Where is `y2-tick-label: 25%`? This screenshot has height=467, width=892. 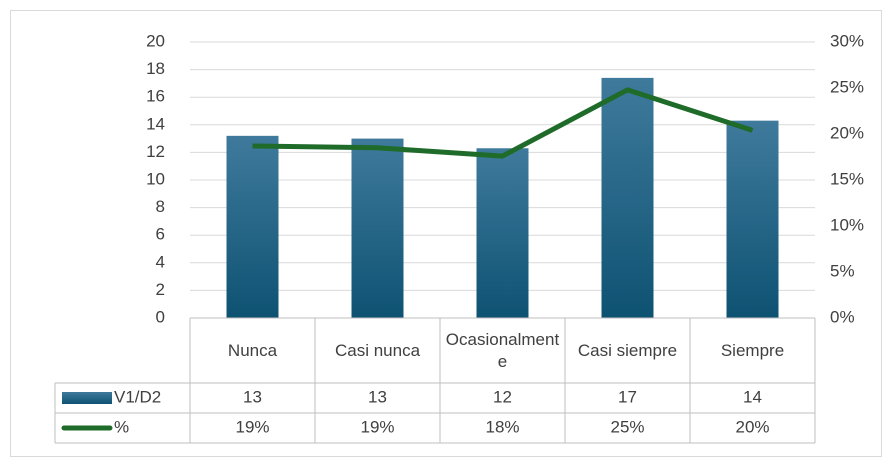 y2-tick-label: 25% is located at coordinates (847, 86).